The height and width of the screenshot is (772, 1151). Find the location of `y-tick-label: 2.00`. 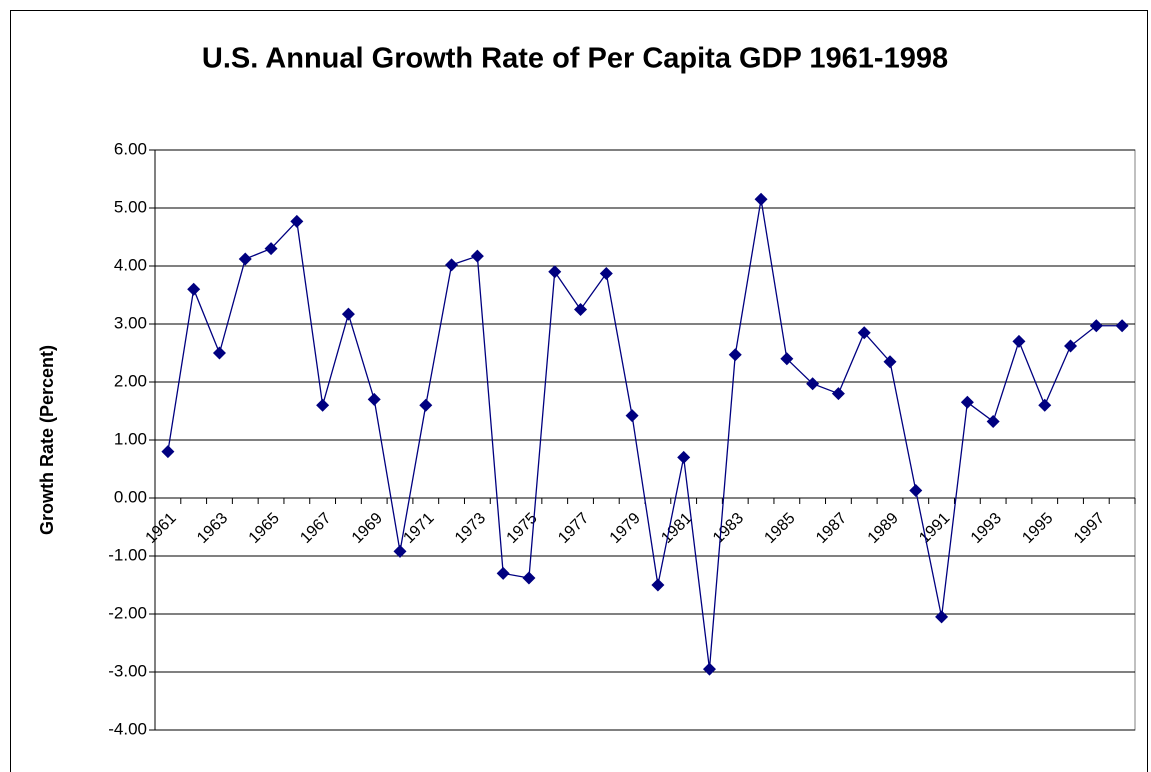

y-tick-label: 2.00 is located at coordinates (130, 380).